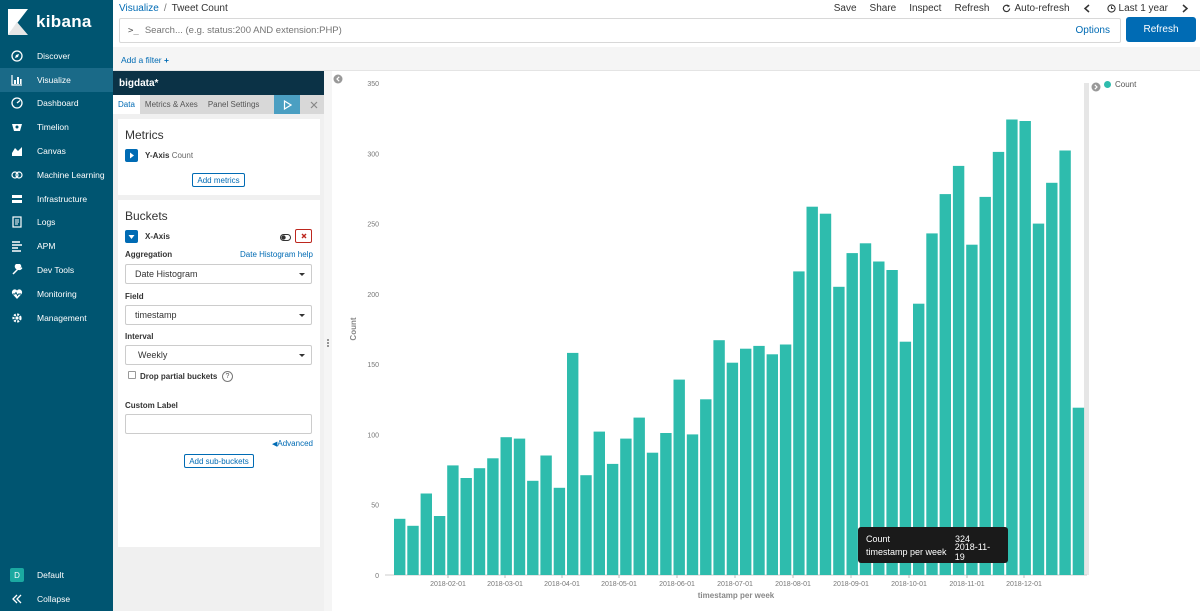 Image resolution: width=1200 pixels, height=611 pixels. What do you see at coordinates (1143, 8) in the screenshot?
I see `time-range-label: Last 1 year` at bounding box center [1143, 8].